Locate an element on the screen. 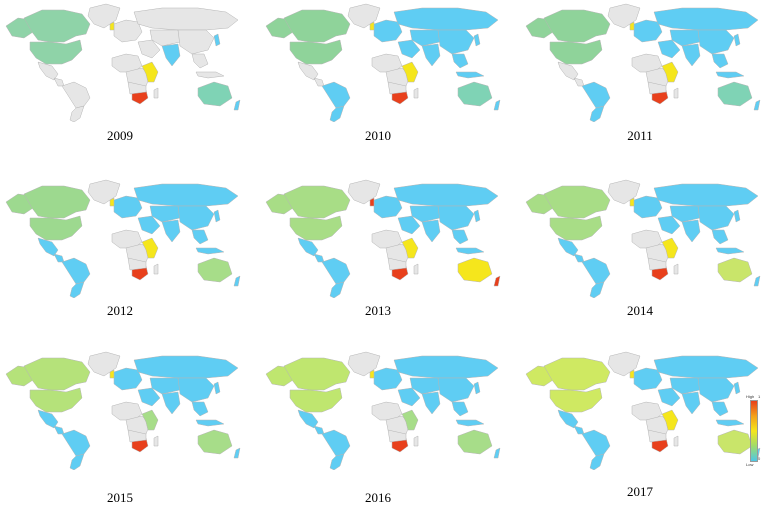 This screenshot has width=771, height=511. color-legend: High 1 0 Low is located at coordinates (758, 432).